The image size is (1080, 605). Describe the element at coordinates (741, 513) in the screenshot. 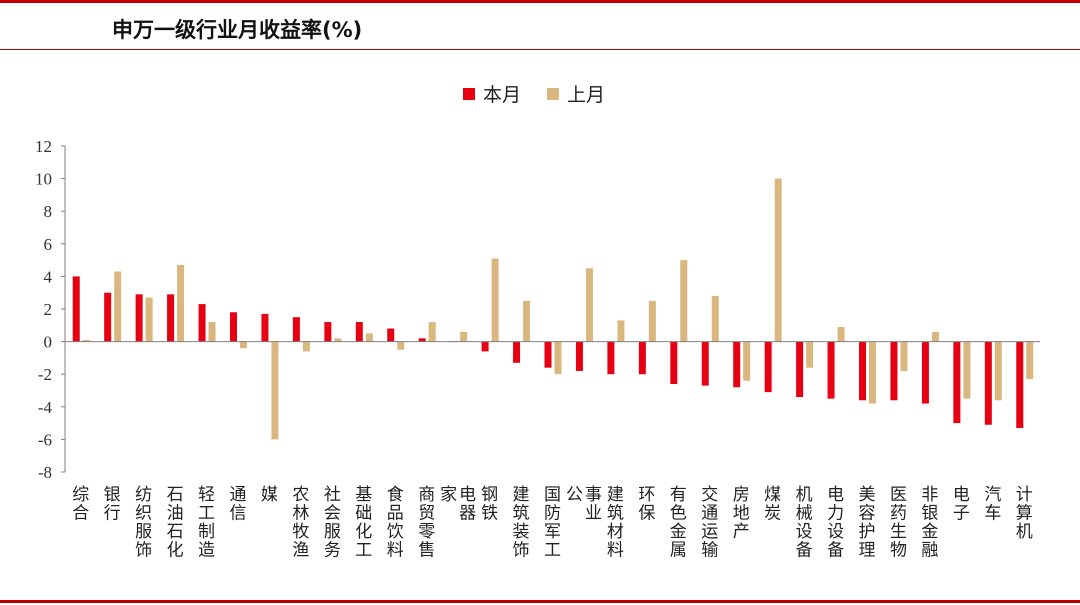

I see `category-label: 房地产` at that location.